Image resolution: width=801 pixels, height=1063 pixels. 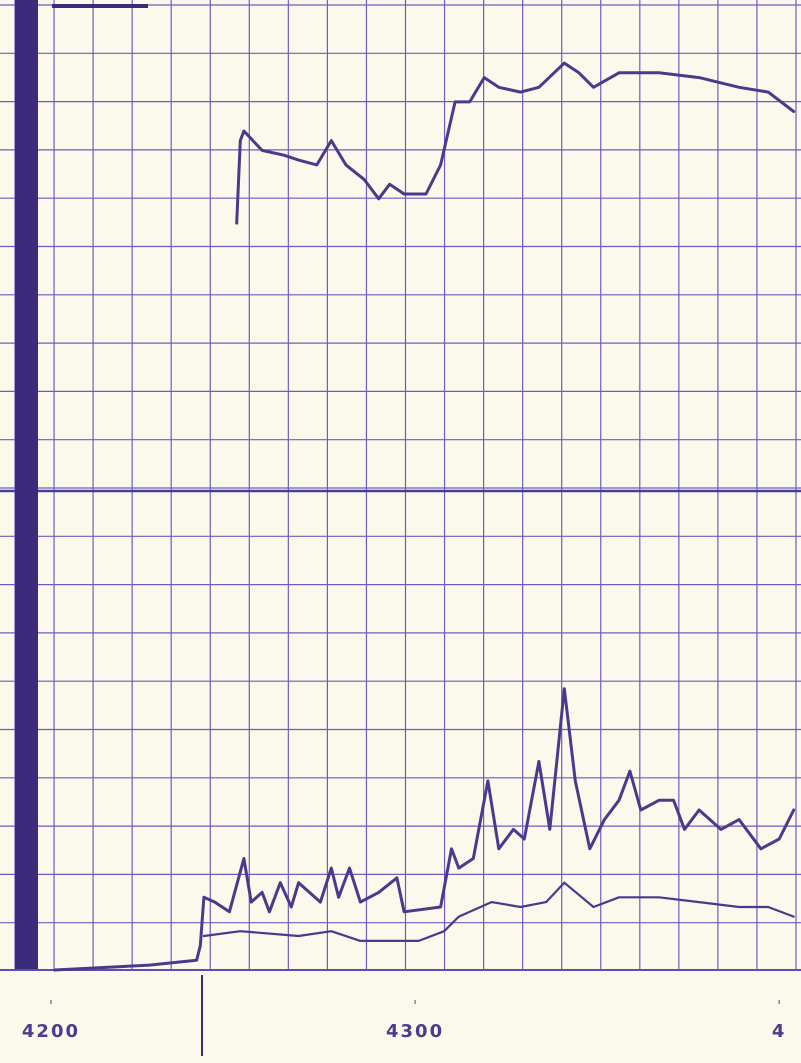 What do you see at coordinates (51, 1031) in the screenshot?
I see `x-tick-label: 4200` at bounding box center [51, 1031].